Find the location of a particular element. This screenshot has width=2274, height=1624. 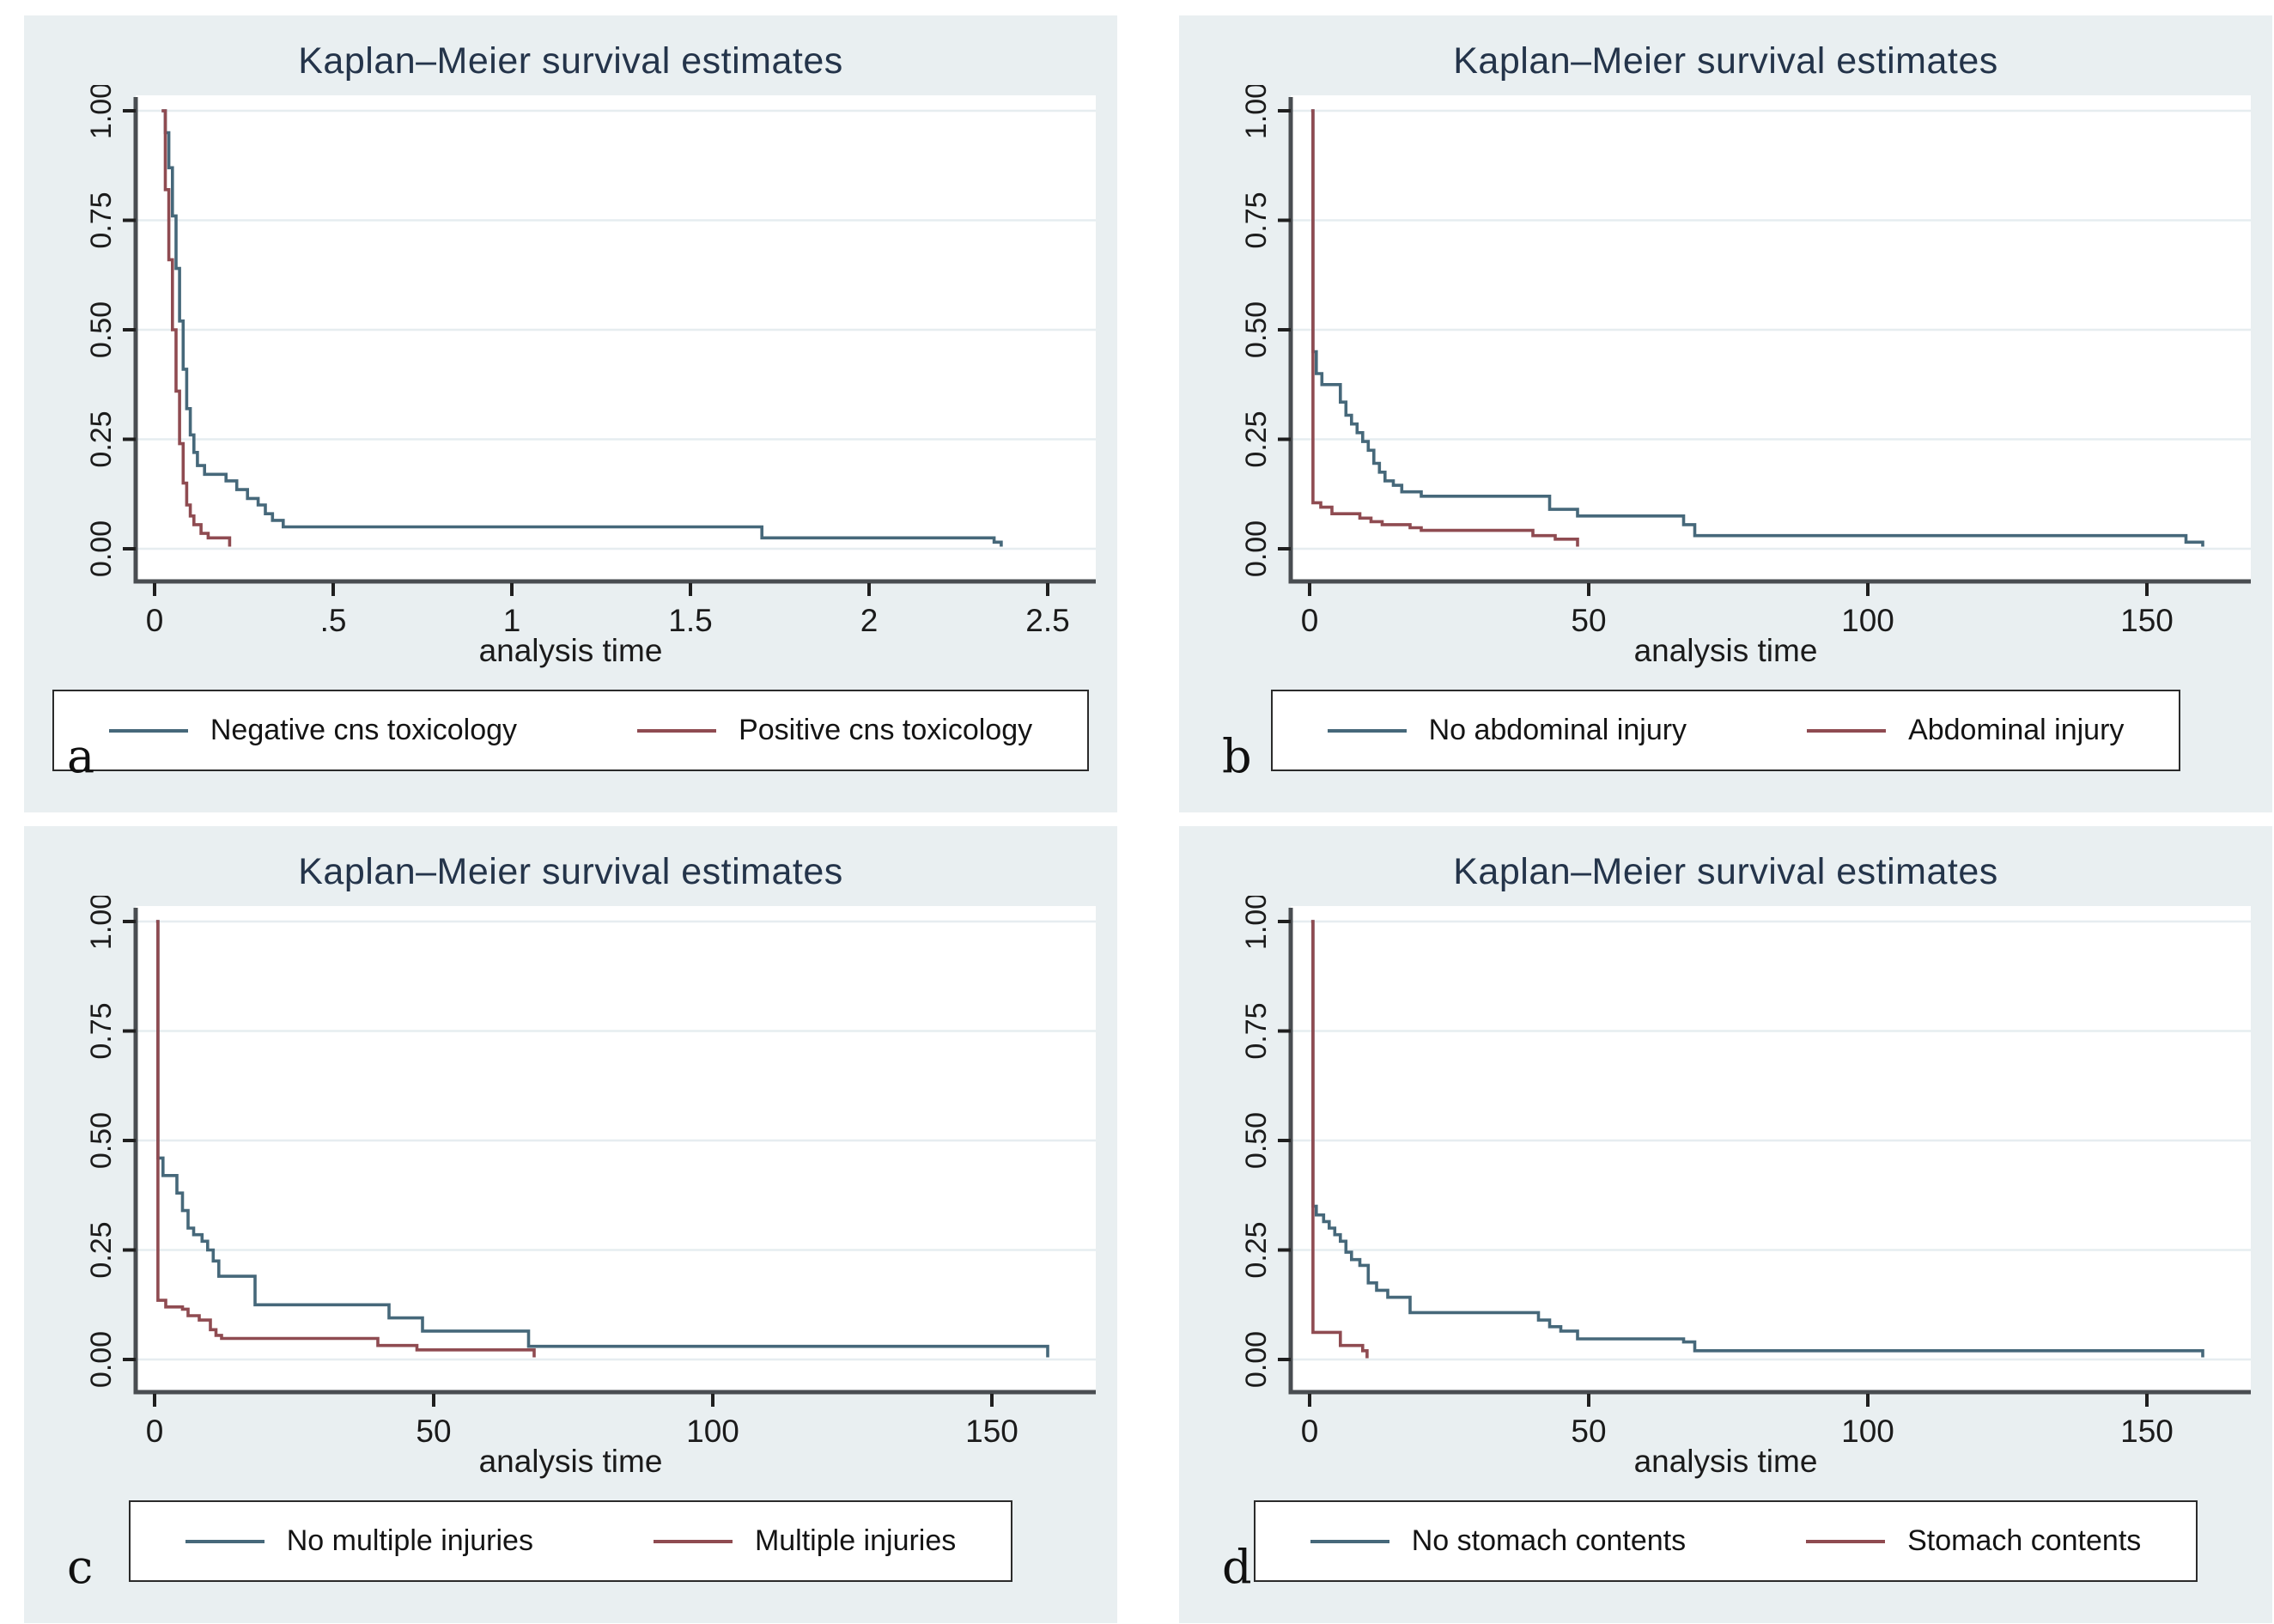

legend-entry: Positive cns toxicology is located at coordinates (834, 730).